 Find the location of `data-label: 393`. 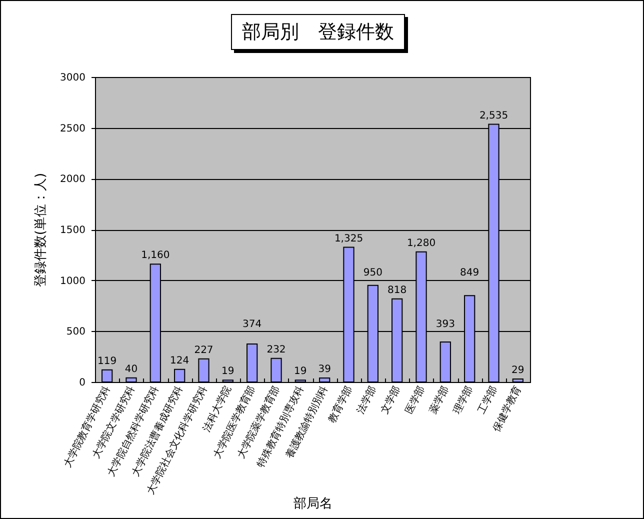

data-label: 393 is located at coordinates (445, 324).